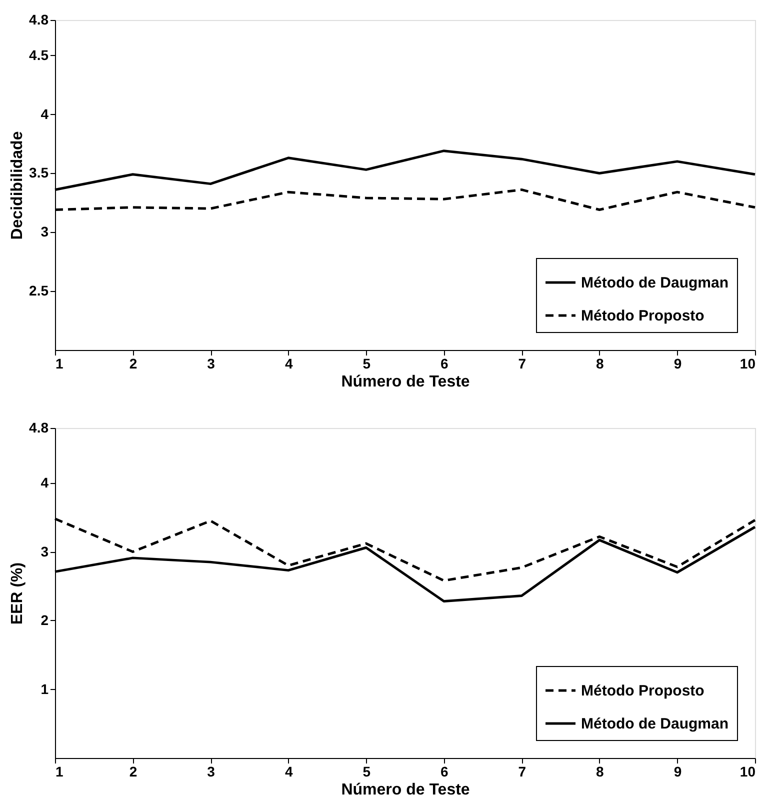  I want to click on y-tick-label: 3.5, so click(39, 172).